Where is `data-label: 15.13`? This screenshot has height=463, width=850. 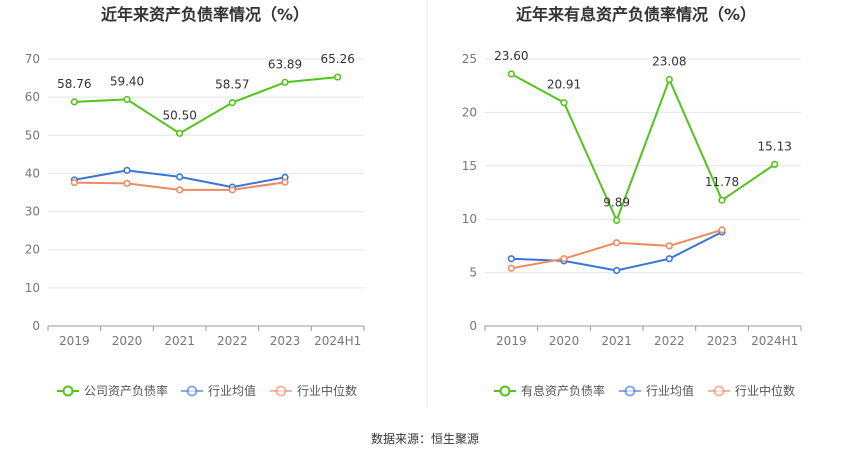
data-label: 15.13 is located at coordinates (774, 146).